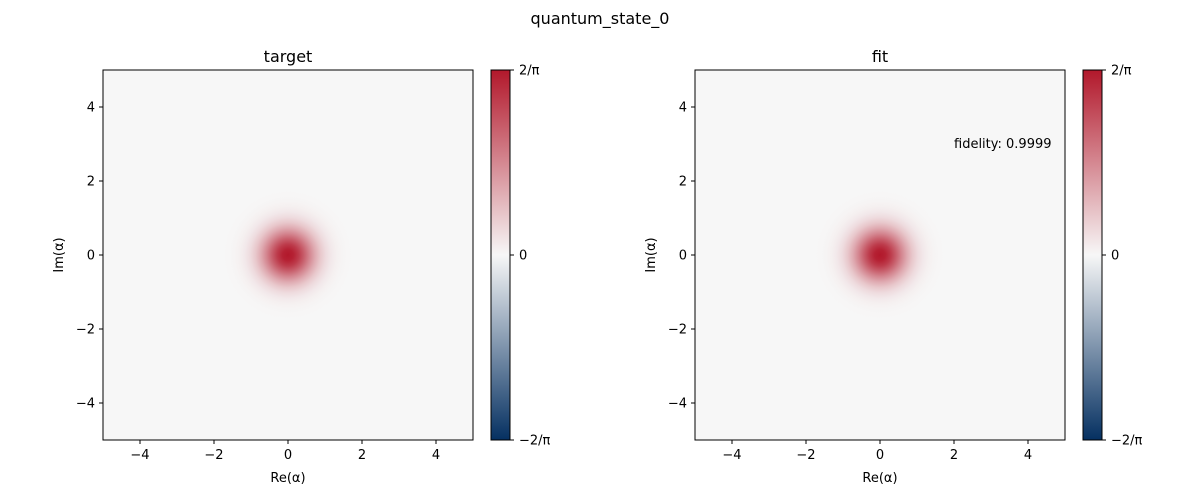  What do you see at coordinates (288, 56) in the screenshot?
I see `panel-title: target` at bounding box center [288, 56].